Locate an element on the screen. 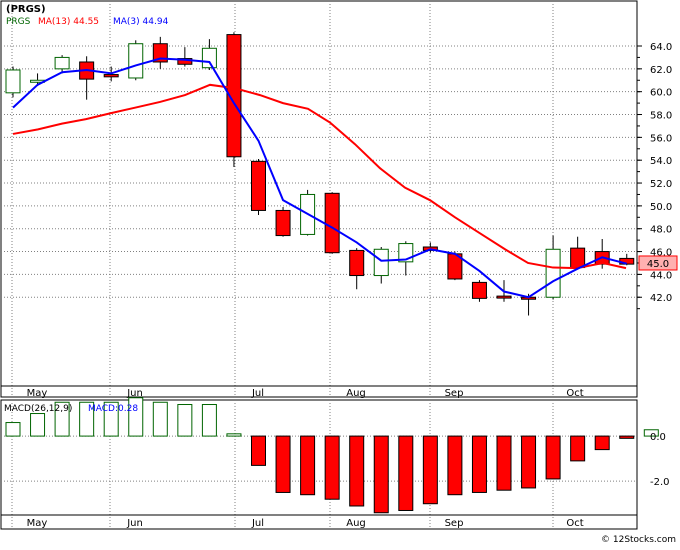 Image resolution: width=680 pixels, height=550 pixels. watermark-text: © 12Stocks.com is located at coordinates (638, 540).